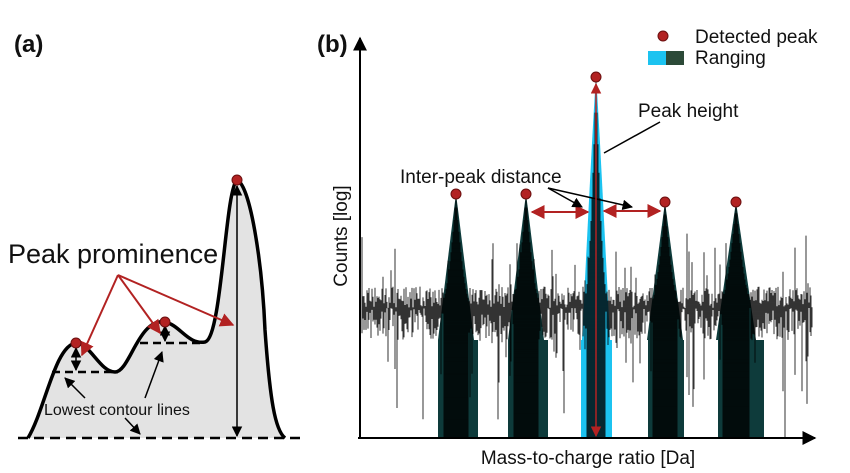  What do you see at coordinates (28, 44) in the screenshot?
I see `panel-a-label: (a)` at bounding box center [28, 44].